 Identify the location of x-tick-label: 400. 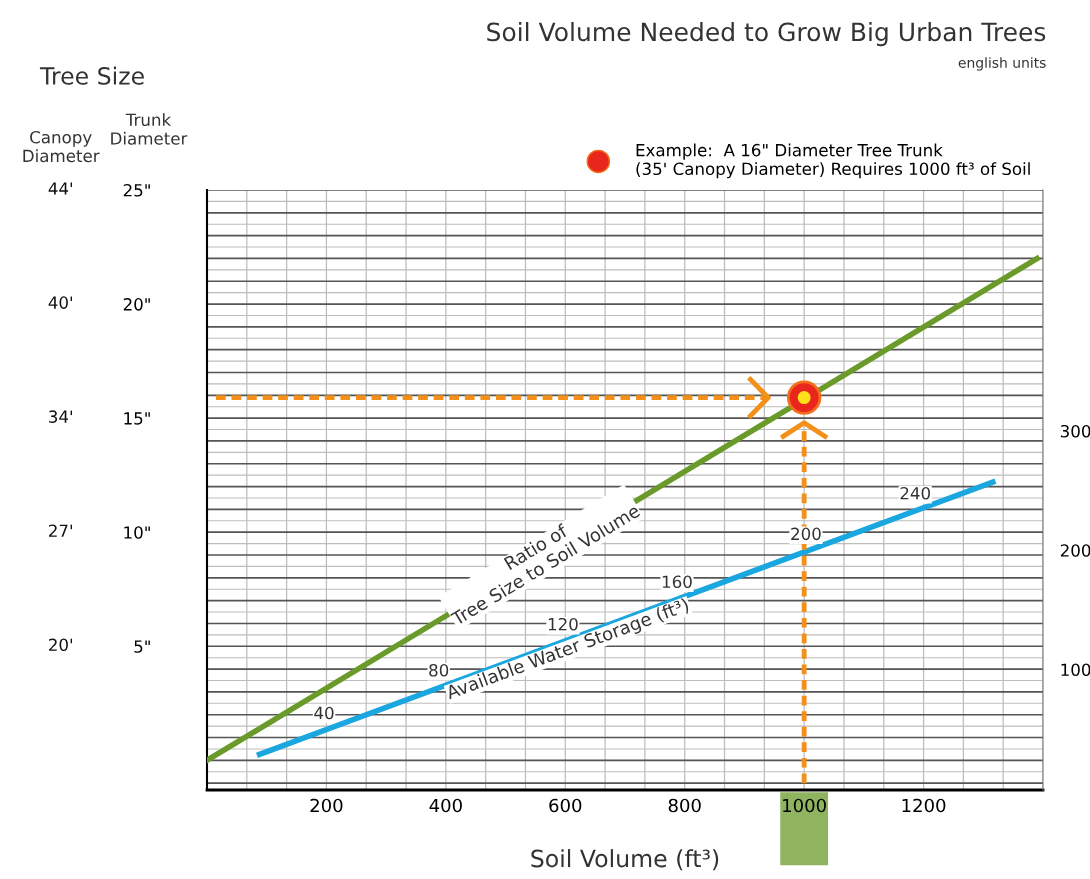
(445, 805).